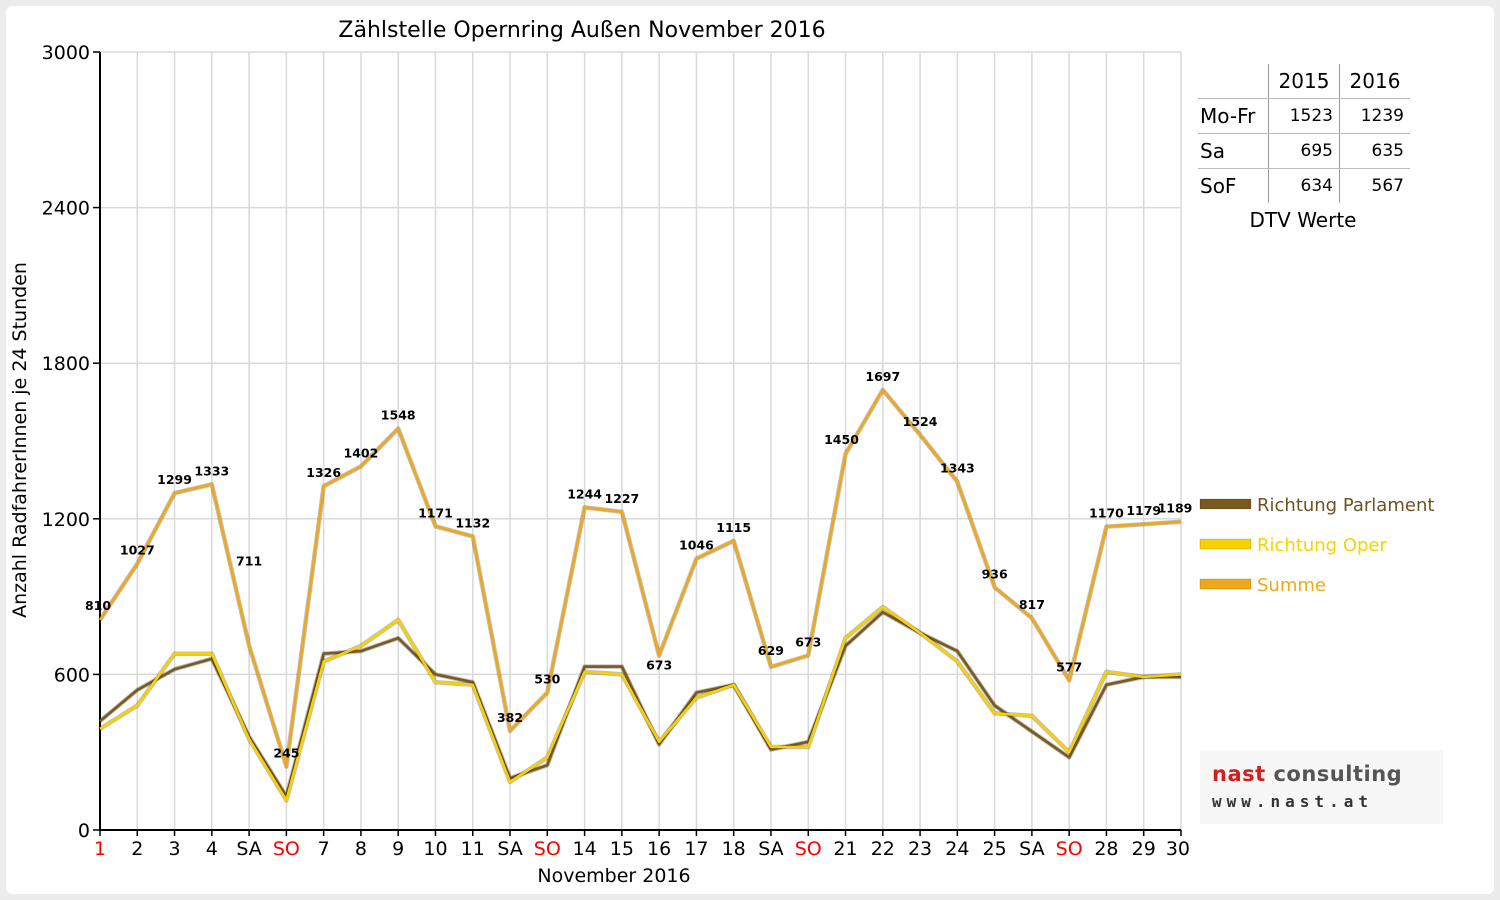  Describe the element at coordinates (435, 512) in the screenshot. I see `data-label: 1171` at that location.